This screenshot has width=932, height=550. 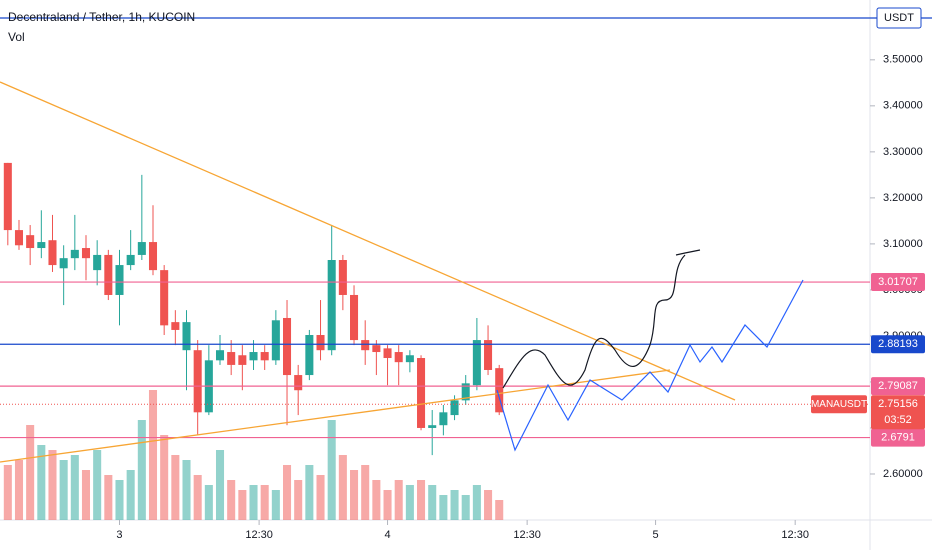 I want to click on currency-box, so click(x=899, y=18).